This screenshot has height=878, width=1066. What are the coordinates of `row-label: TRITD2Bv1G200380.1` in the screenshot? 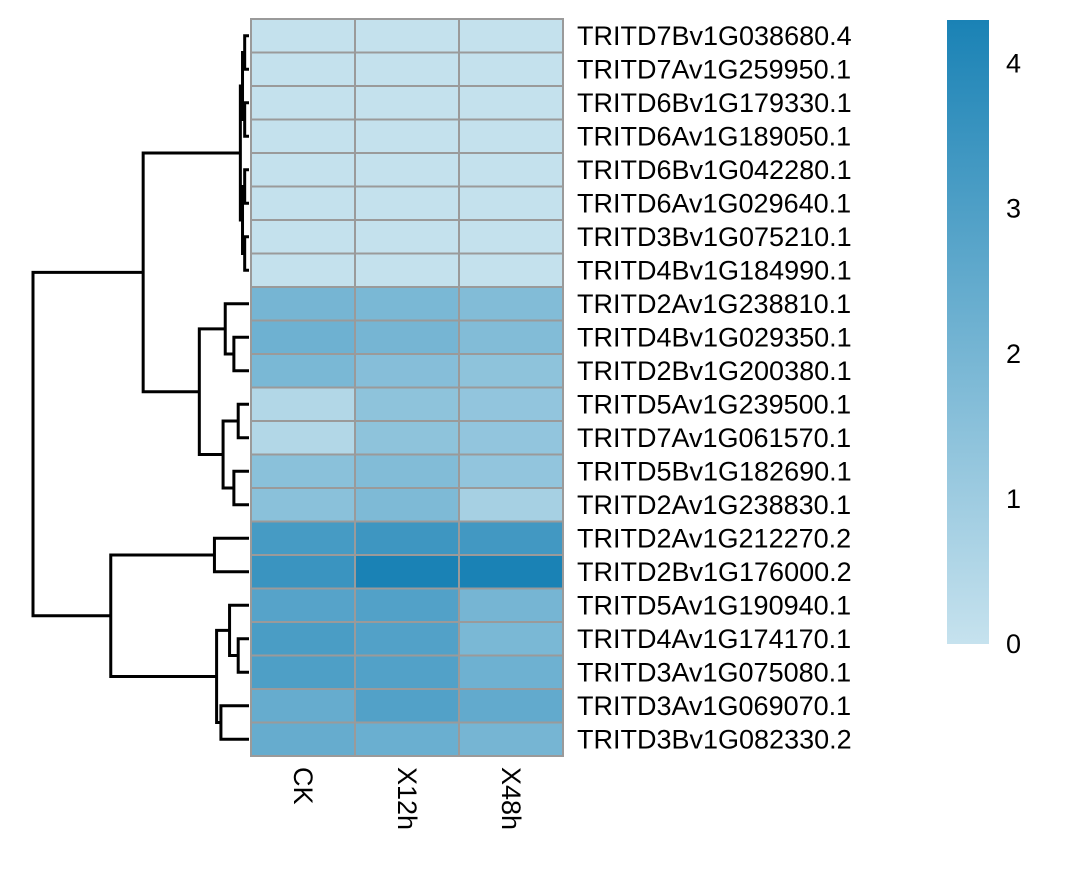 It's located at (714, 371).